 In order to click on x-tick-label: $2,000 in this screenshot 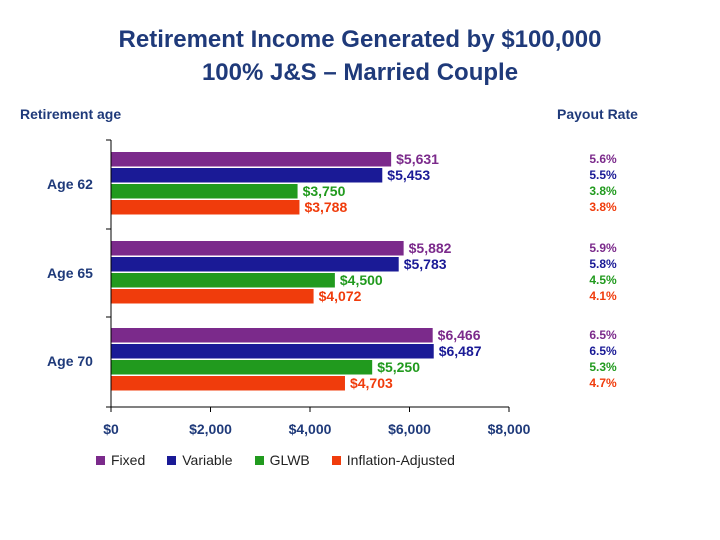, I will do `click(210, 429)`.